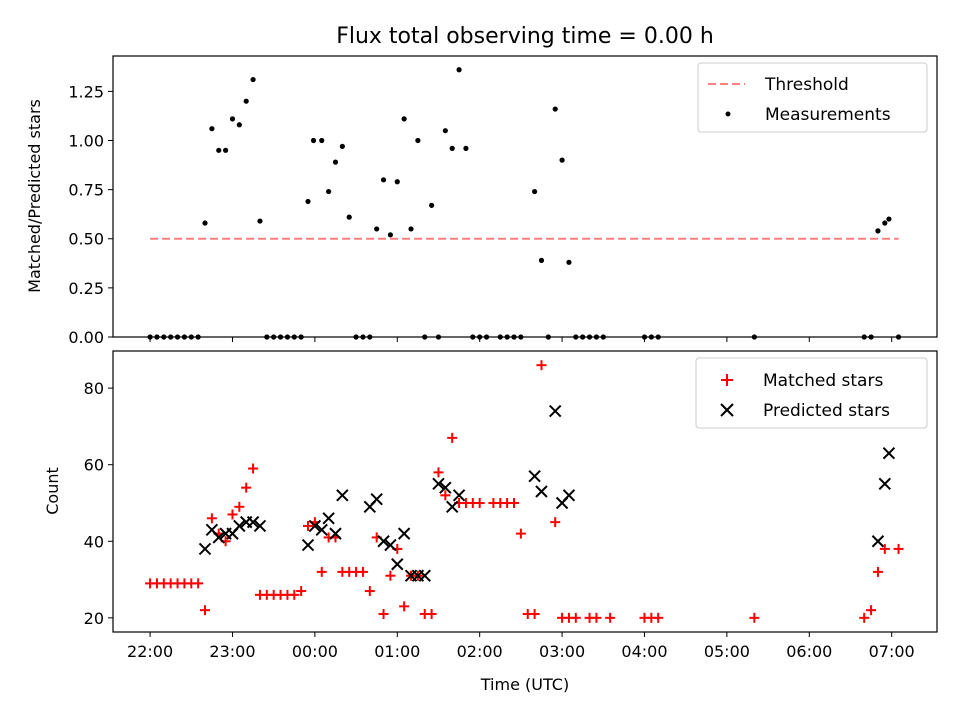 This screenshot has height=720, width=960. What do you see at coordinates (86, 140) in the screenshot?
I see `ratio-y-tick-label: 1.00` at bounding box center [86, 140].